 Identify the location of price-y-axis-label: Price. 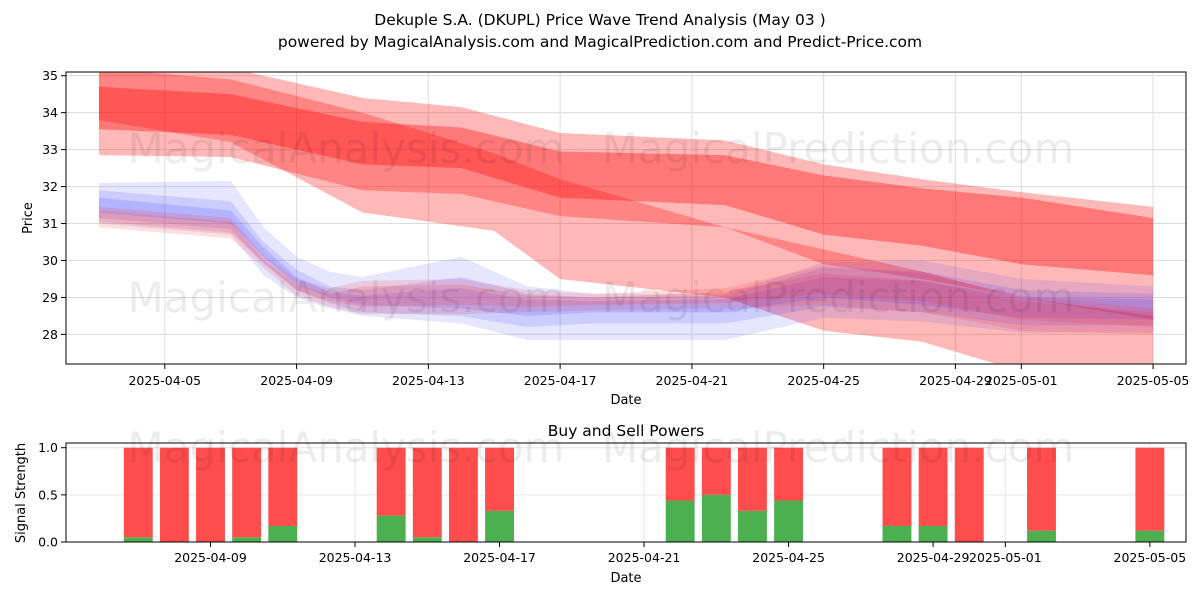
(28, 218).